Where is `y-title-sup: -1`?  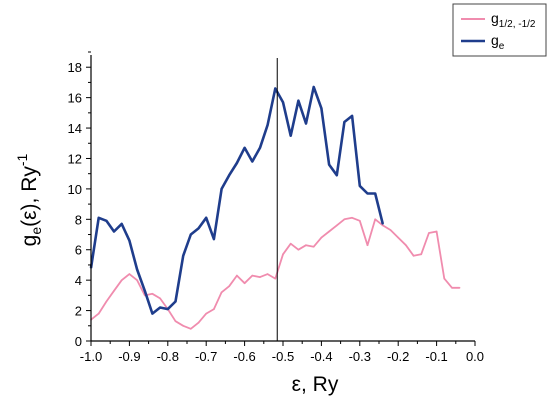
y-title-sup: -1 is located at coordinates (22, 159).